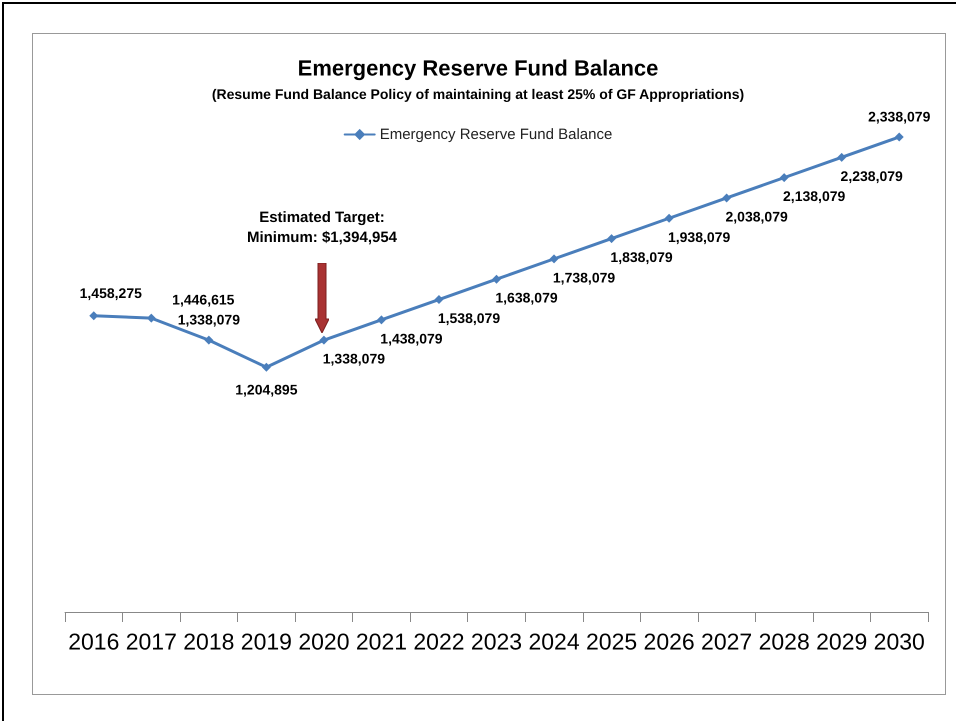 Image resolution: width=956 pixels, height=721 pixels. I want to click on x-tick-label: 2023, so click(496, 641).